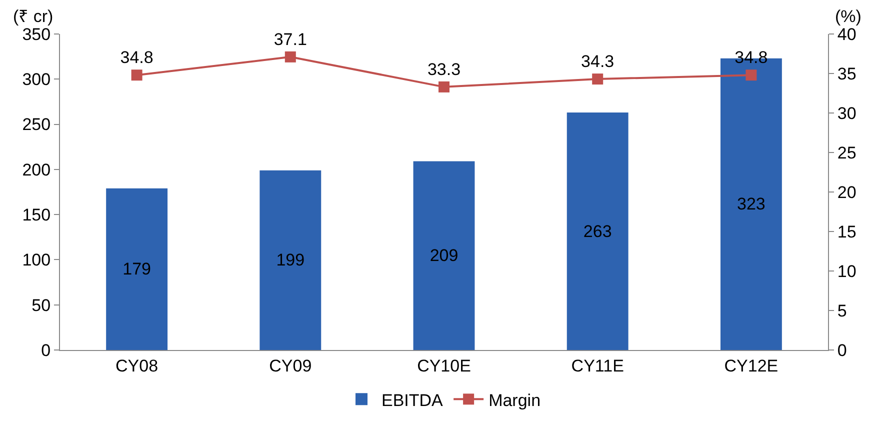 This screenshot has height=430, width=874. I want to click on data-label: 179, so click(136, 269).